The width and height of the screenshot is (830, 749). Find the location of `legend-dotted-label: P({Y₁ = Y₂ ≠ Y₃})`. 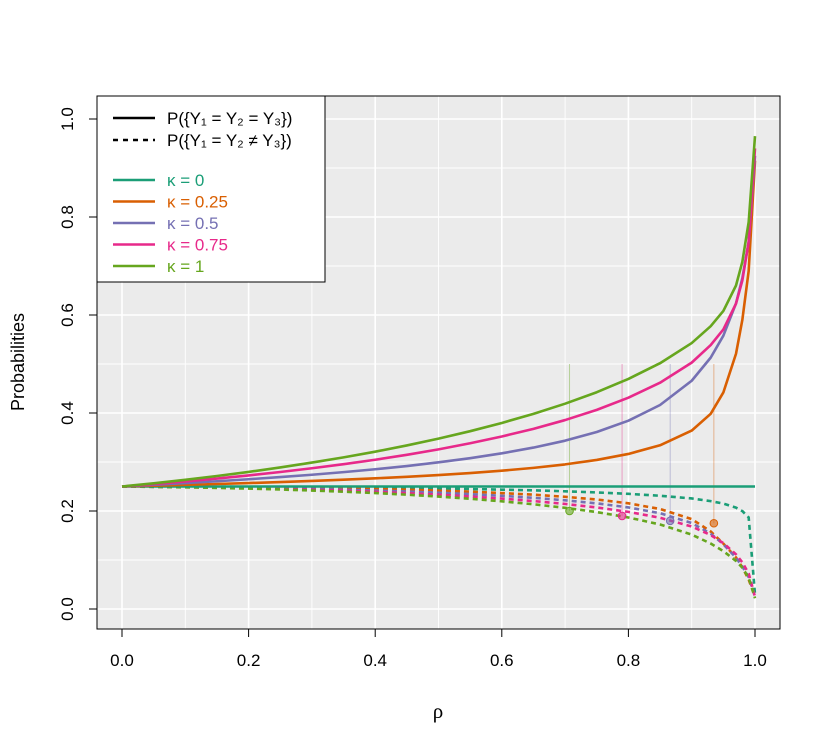

legend-dotted-label: P({Y₁ = Y₂ ≠ Y₃}) is located at coordinates (229, 140).